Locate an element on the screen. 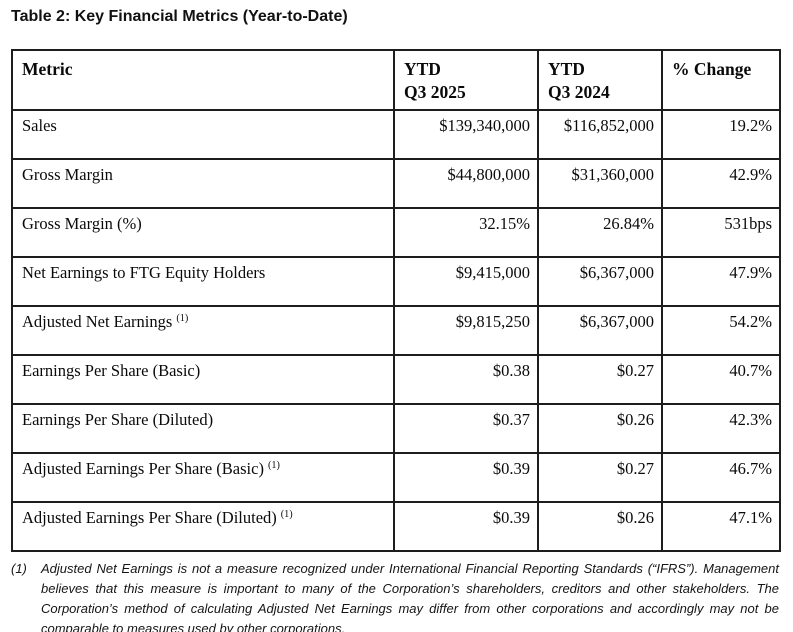 Image resolution: width=793 pixels, height=632 pixels. metric-cell: Adjusted Earnings Per Share (Diluted) (1) is located at coordinates (203, 526).